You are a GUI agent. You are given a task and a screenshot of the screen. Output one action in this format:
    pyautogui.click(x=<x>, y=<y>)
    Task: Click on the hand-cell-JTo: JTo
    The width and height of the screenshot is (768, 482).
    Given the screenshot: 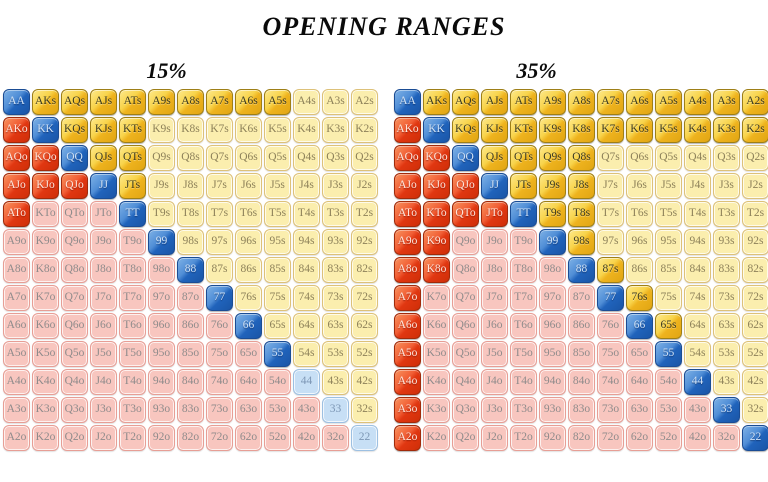 What is the action you would take?
    pyautogui.click(x=494, y=214)
    